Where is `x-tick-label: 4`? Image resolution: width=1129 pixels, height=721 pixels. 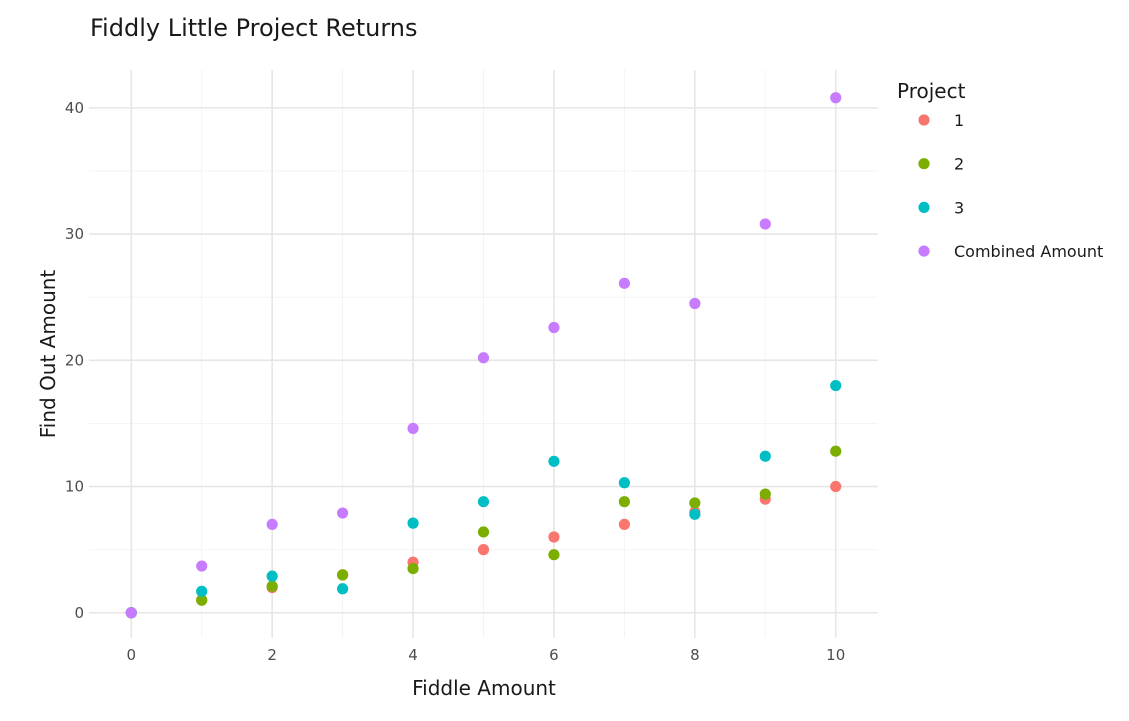 x-tick-label: 4 is located at coordinates (413, 655).